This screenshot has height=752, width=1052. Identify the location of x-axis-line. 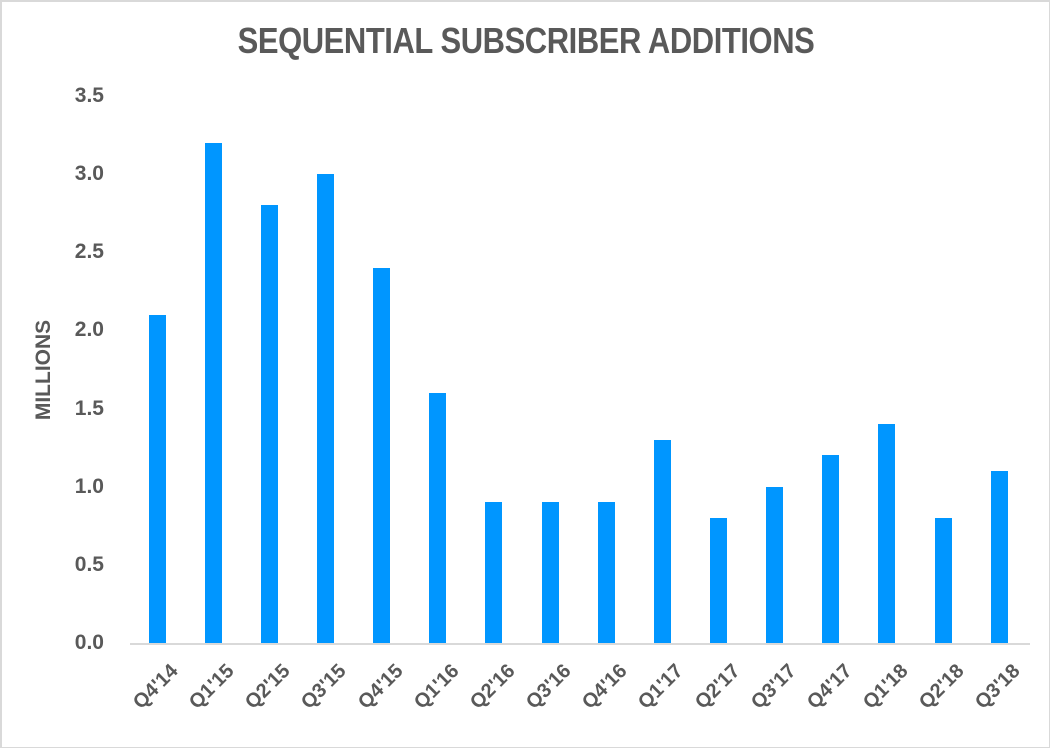
(580, 644).